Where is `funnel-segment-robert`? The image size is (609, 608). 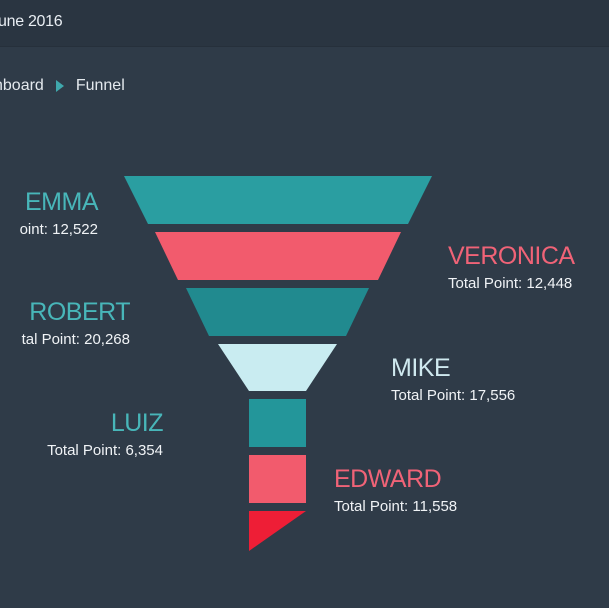
funnel-segment-robert is located at coordinates (277, 312).